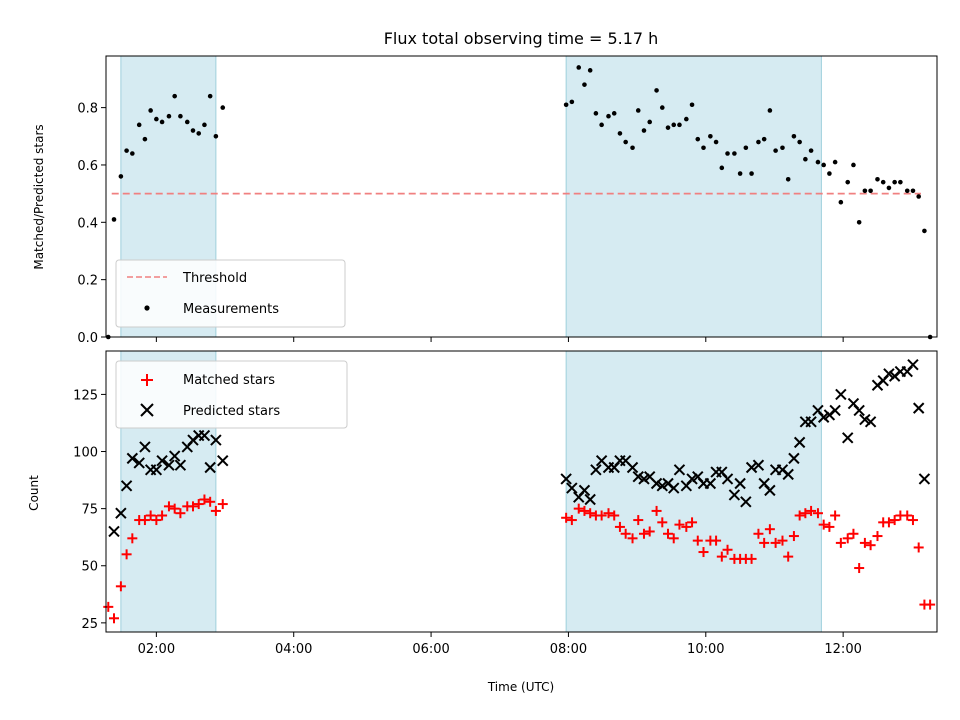  What do you see at coordinates (231, 411) in the screenshot?
I see `legend-predicted-label: Predicted stars` at bounding box center [231, 411].